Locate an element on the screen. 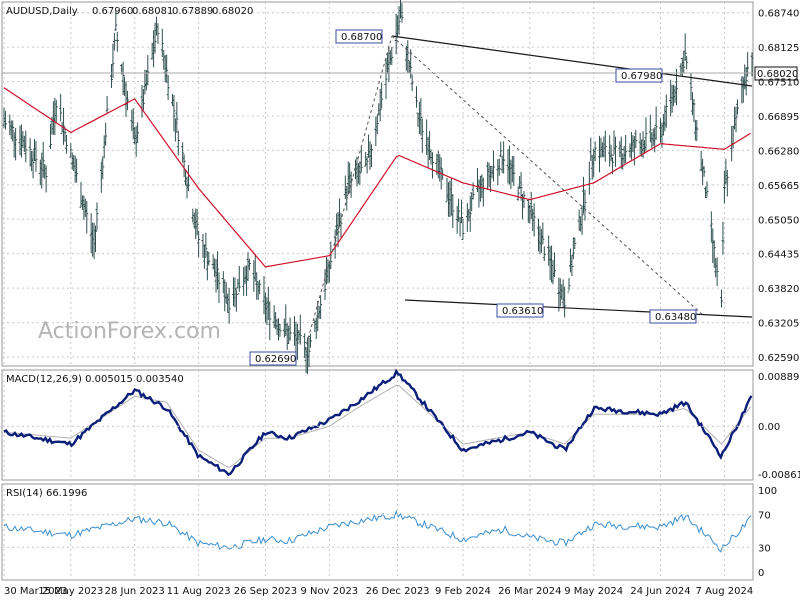 The width and height of the screenshot is (800, 604). price-panel-title: AUDUSD,Daily is located at coordinates (42, 11).